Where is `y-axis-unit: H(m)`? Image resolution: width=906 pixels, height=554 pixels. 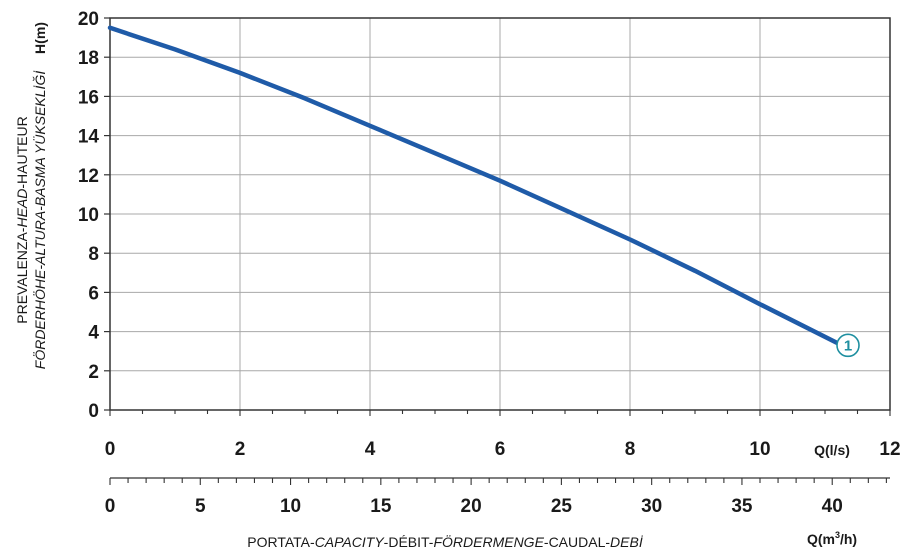
y-axis-unit: H(m) is located at coordinates (40, 38).